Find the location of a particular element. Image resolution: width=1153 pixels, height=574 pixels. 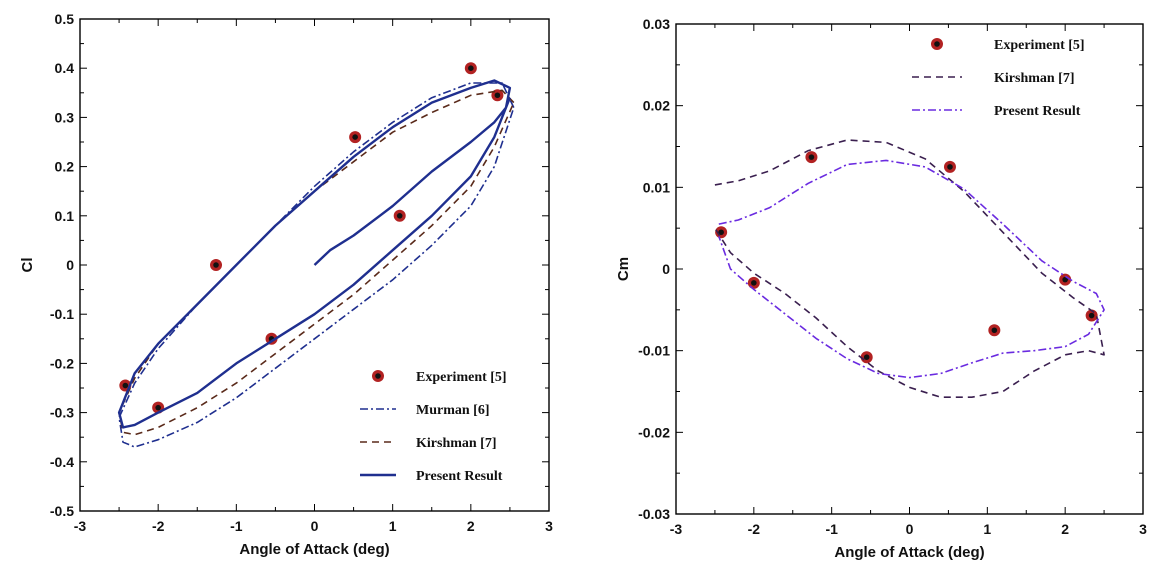

chart0-y-tick-label: -0.3 is located at coordinates (62, 413).